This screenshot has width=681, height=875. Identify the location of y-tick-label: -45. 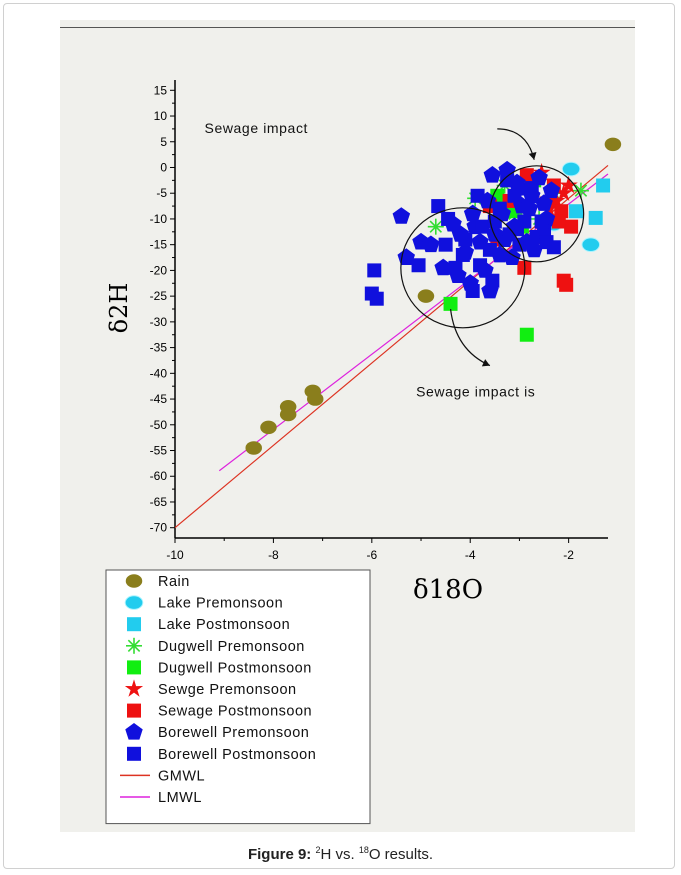
(159, 399).